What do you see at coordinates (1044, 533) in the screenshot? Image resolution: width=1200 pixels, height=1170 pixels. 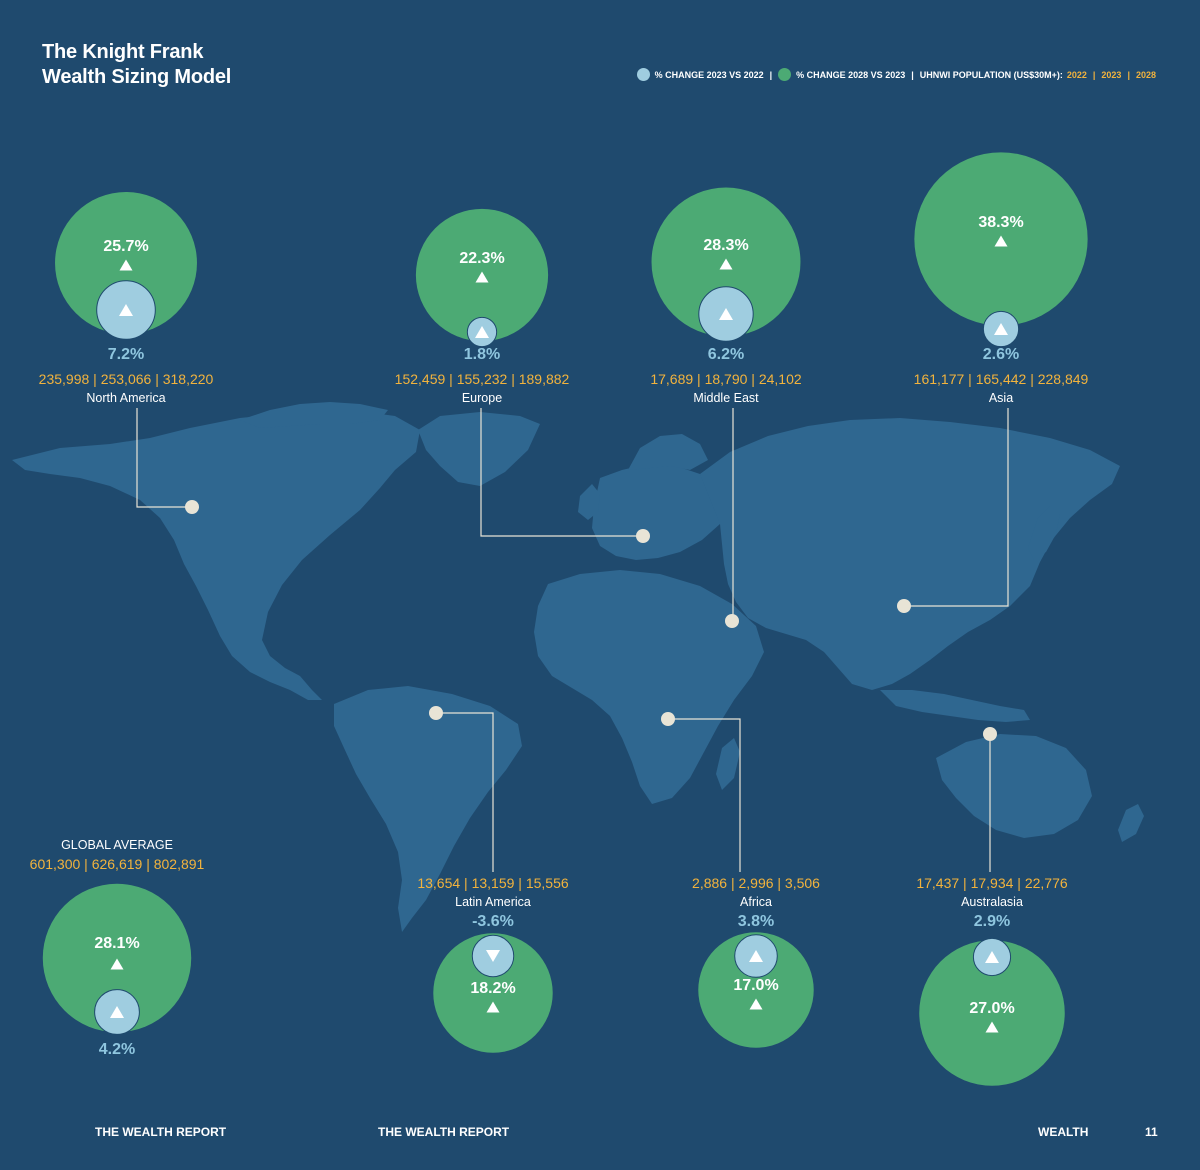 I see `japan-shape` at bounding box center [1044, 533].